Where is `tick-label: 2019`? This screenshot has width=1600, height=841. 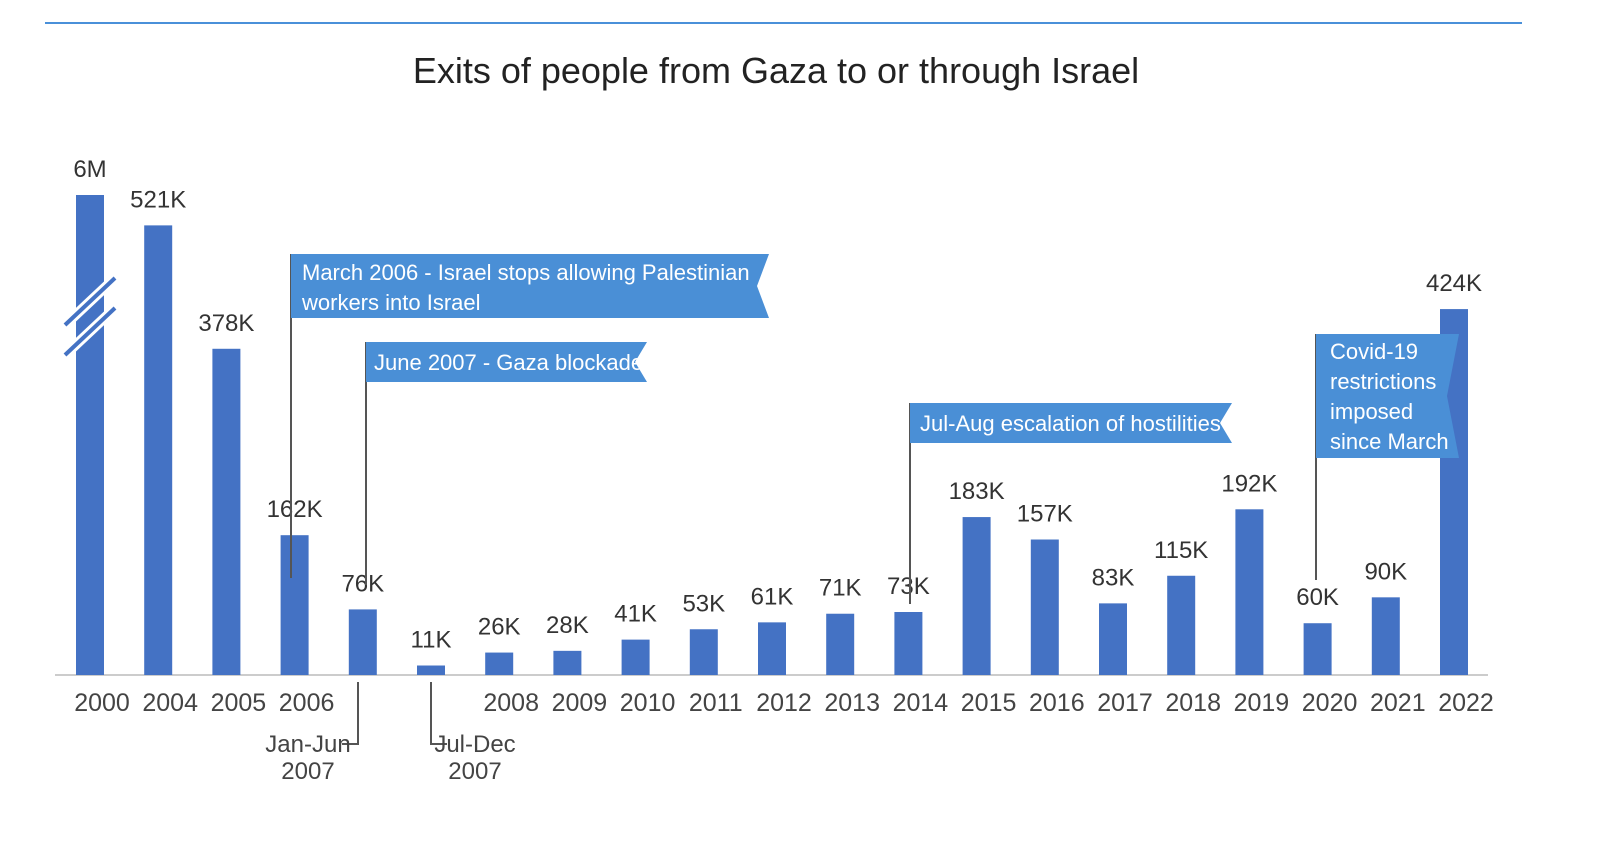 tick-label: 2019 is located at coordinates (1262, 703).